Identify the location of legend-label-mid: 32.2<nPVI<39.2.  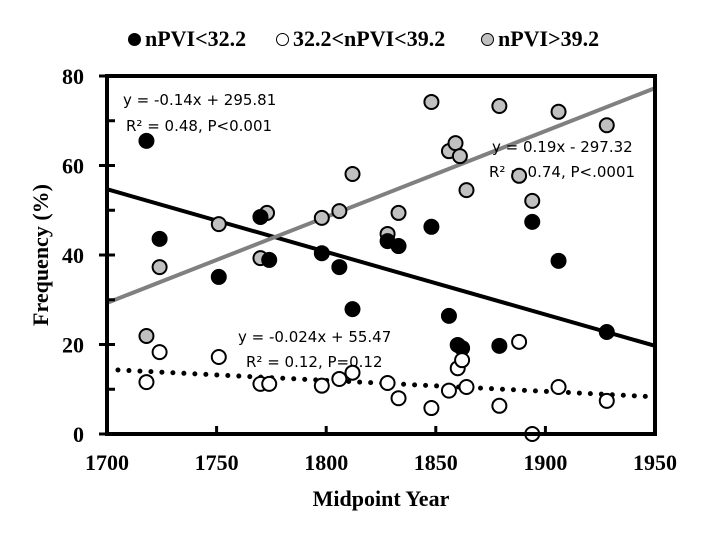
(369, 38).